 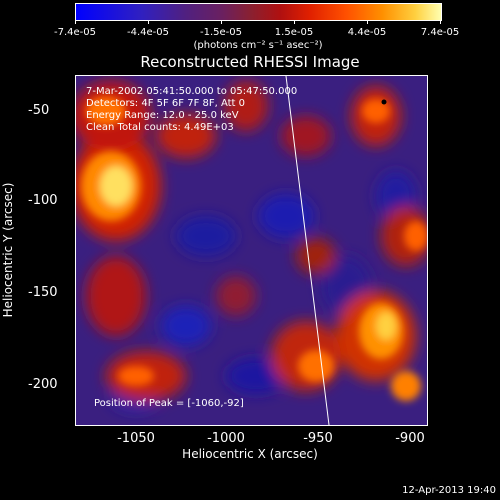 What do you see at coordinates (43, 200) in the screenshot?
I see `y-tick-label: -100` at bounding box center [43, 200].